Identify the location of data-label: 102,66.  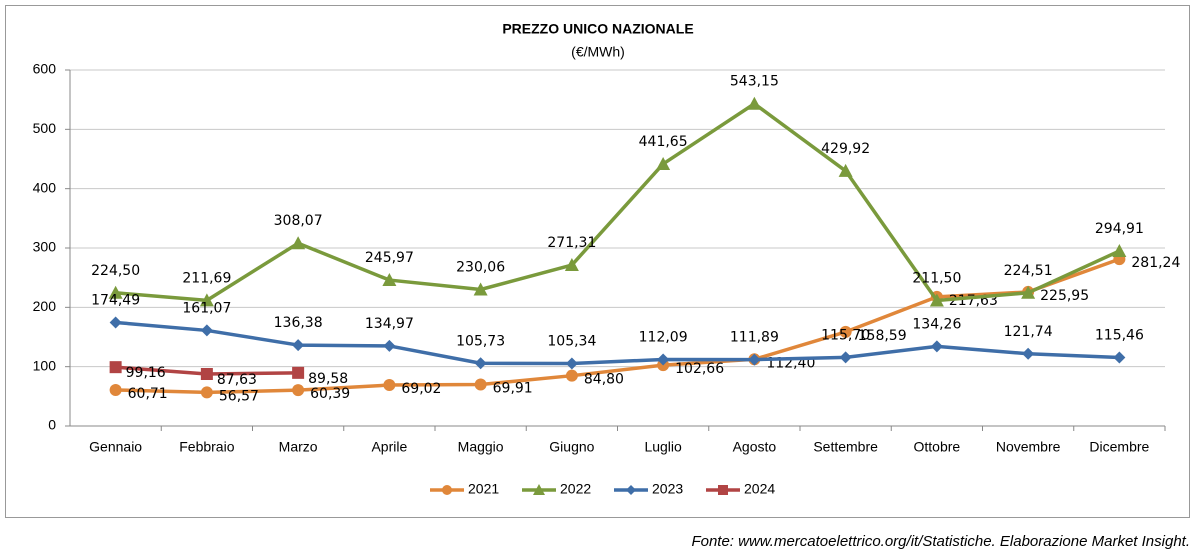
(699, 369).